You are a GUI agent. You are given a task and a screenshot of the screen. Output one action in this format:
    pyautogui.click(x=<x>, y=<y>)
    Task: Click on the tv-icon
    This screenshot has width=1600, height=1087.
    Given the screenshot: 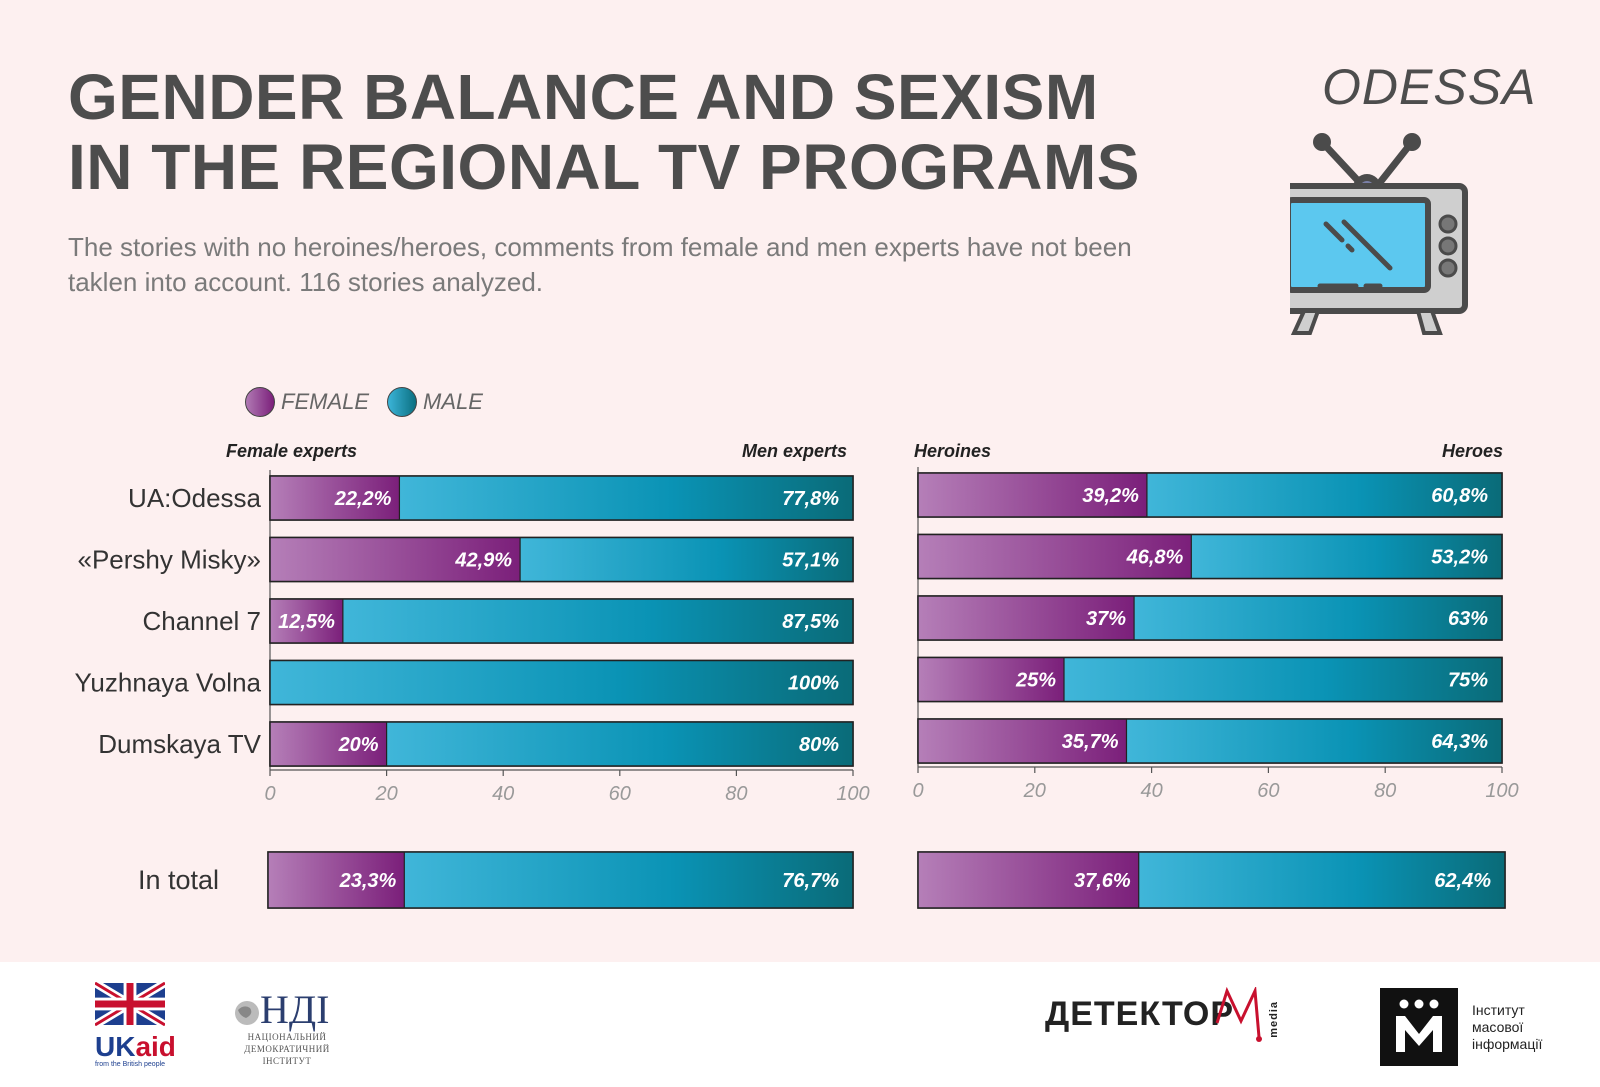 What is the action you would take?
    pyautogui.click(x=1379, y=234)
    